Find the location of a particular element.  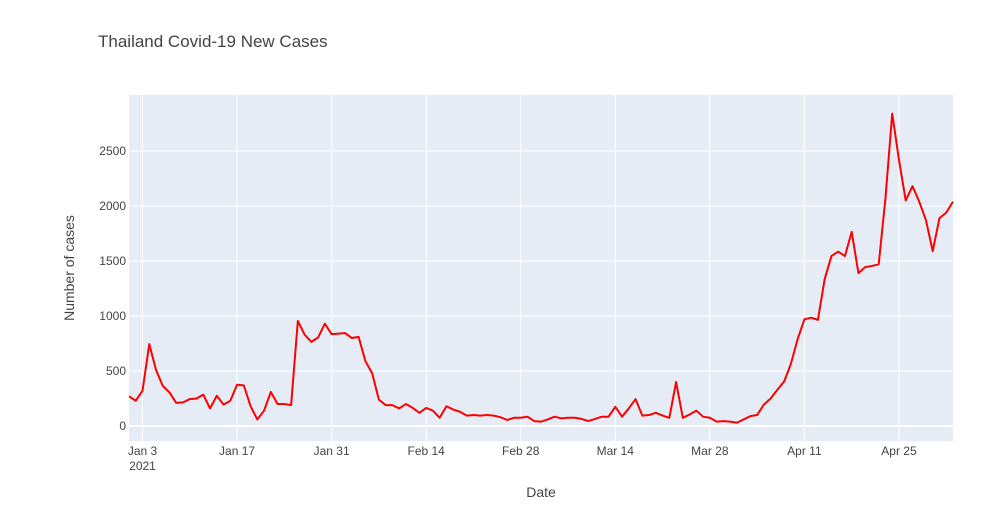

y-tick-label: 1500 is located at coordinates (112, 261).